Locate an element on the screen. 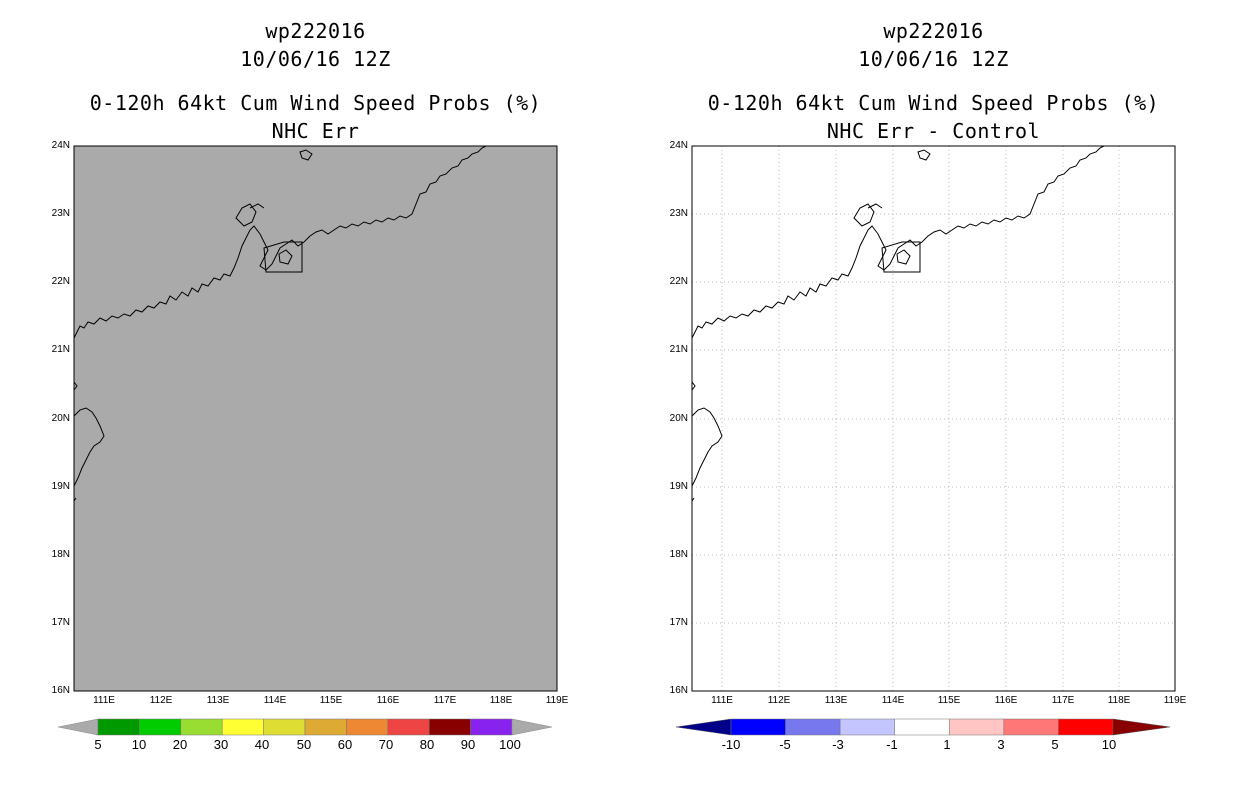  right-lat-label: 22N is located at coordinates (678, 281).